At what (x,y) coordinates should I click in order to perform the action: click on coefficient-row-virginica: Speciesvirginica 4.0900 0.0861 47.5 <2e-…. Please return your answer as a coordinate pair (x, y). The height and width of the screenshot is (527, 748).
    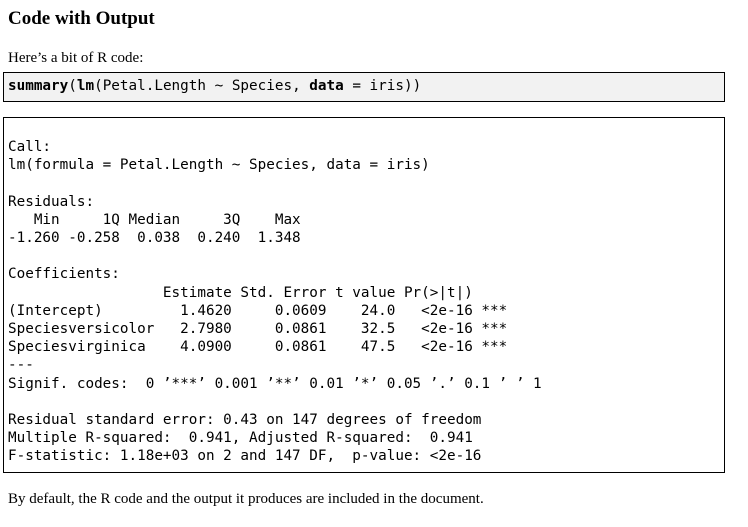
    Looking at the image, I should click on (258, 347).